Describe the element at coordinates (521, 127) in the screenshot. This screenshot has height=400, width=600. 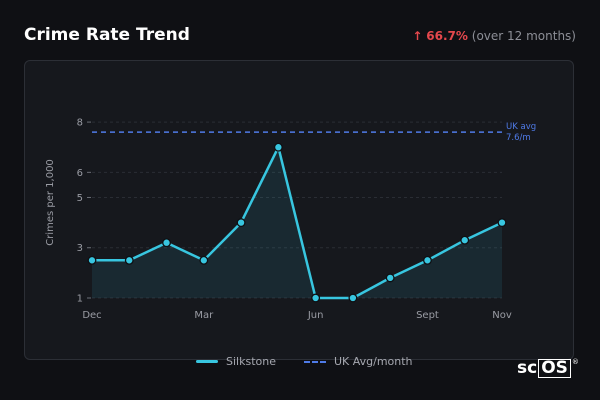
I see `uk-average-label: UK avg` at that location.